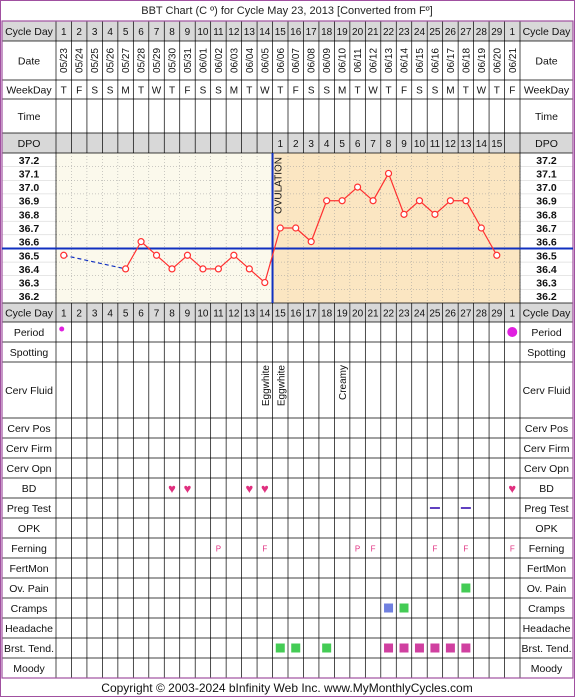 The height and width of the screenshot is (697, 575). What do you see at coordinates (29, 297) in the screenshot?
I see `y-tick-label-left: 36.2` at bounding box center [29, 297].